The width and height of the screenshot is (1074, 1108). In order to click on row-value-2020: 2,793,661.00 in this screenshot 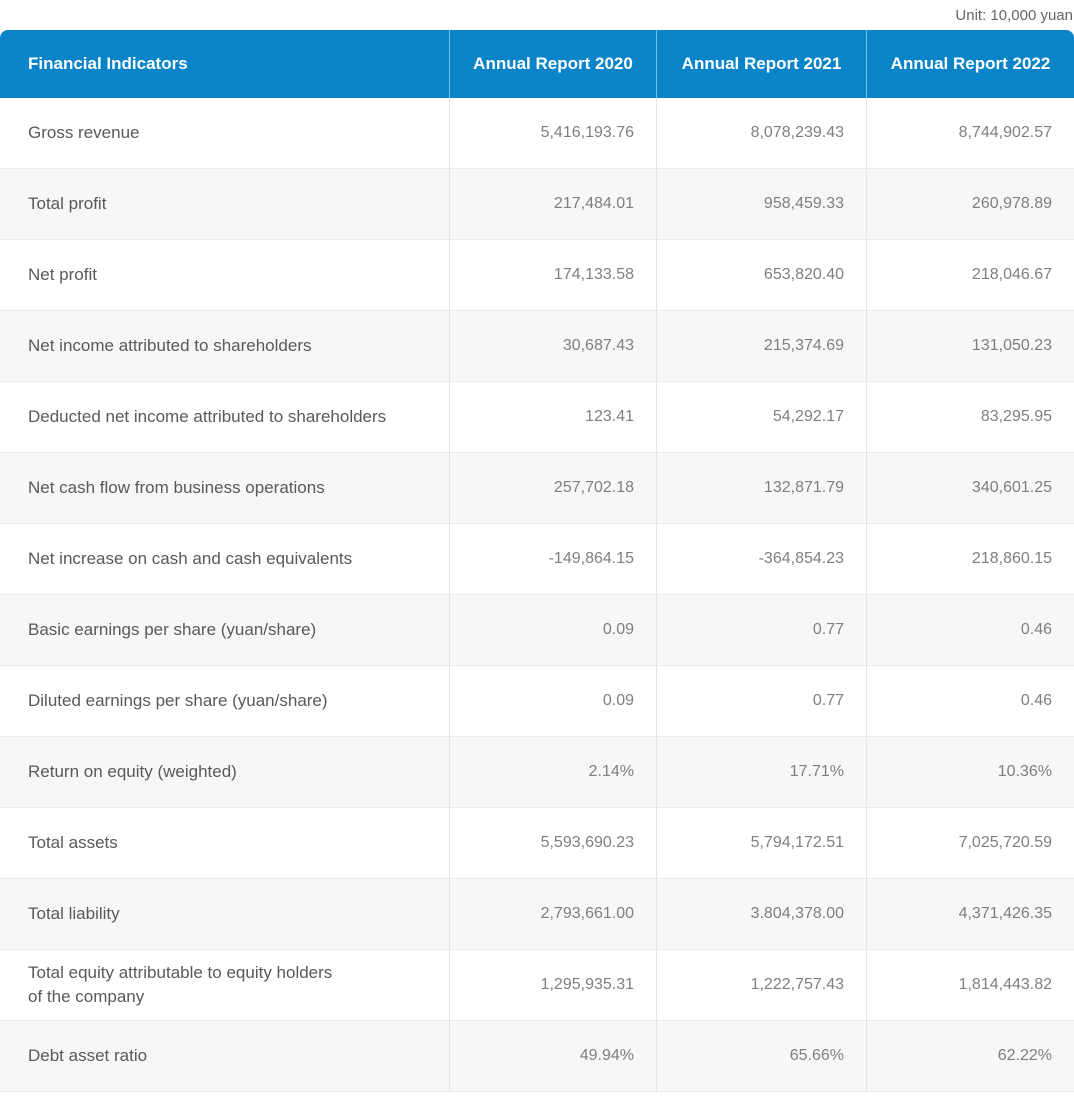, I will do `click(552, 914)`.